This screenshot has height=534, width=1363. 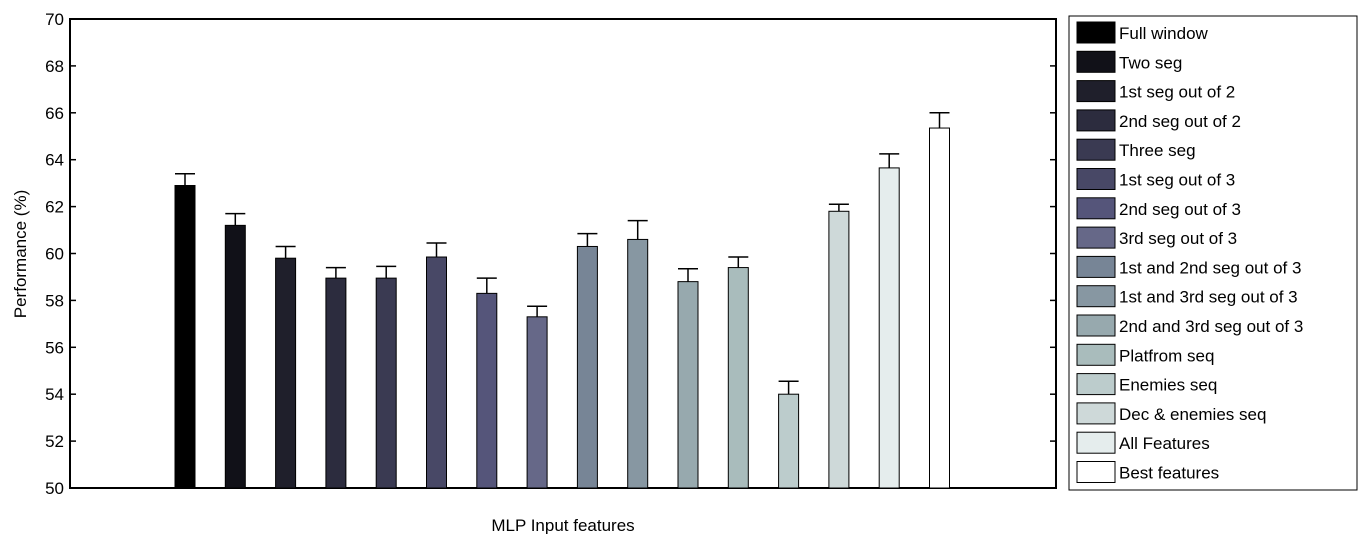 I want to click on legend-label: 2nd seg out of 3, so click(x=1180, y=209).